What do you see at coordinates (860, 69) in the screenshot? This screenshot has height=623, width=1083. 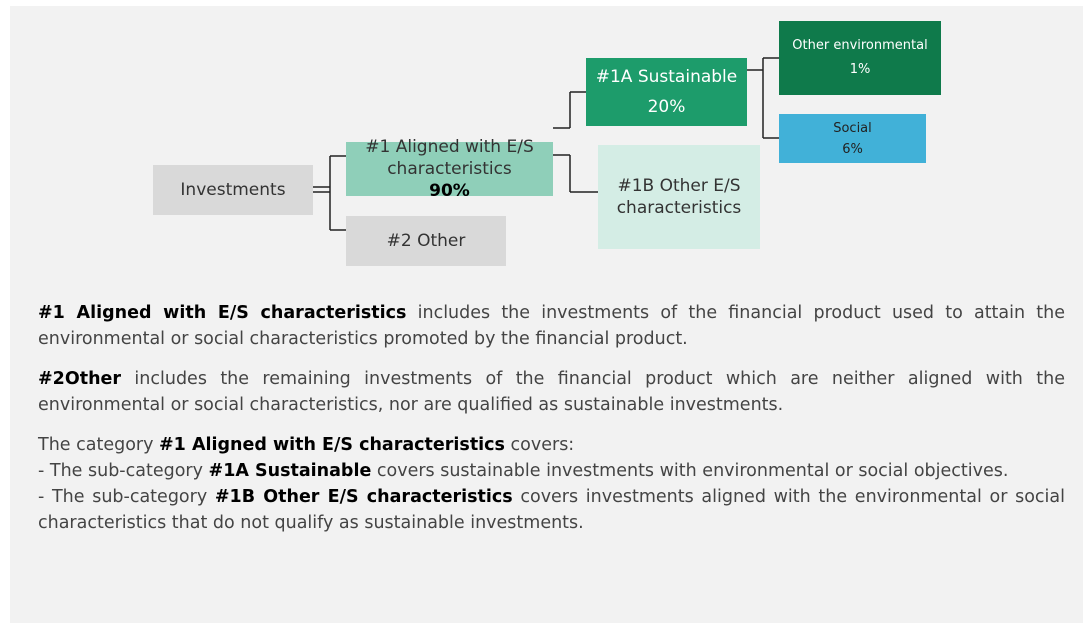 I see `node-value: 1%` at bounding box center [860, 69].